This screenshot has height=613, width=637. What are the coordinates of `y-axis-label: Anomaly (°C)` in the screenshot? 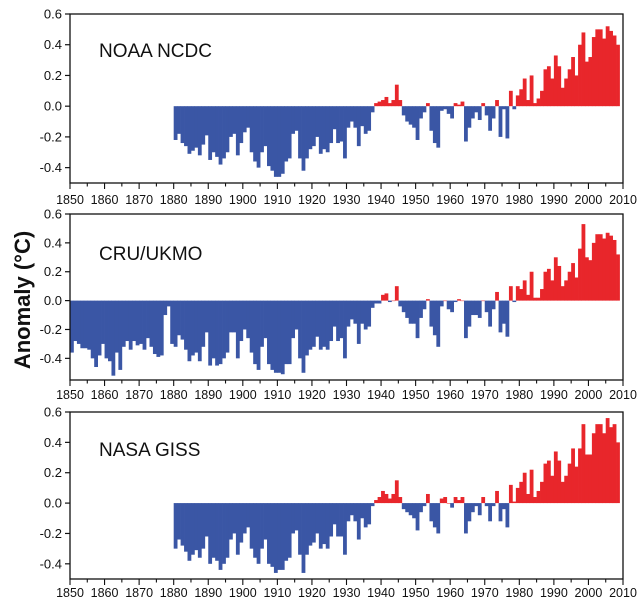 It's located at (22, 300).